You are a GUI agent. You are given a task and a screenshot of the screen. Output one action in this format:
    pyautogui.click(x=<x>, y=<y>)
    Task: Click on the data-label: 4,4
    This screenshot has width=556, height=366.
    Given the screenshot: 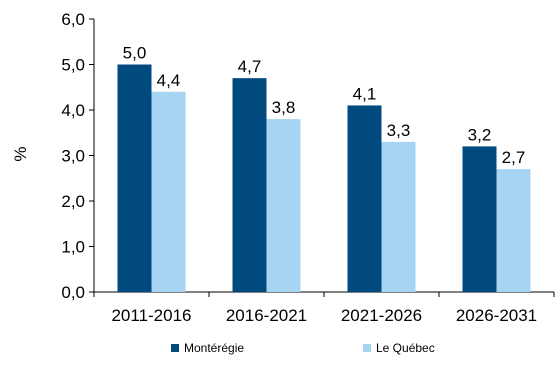 What is the action you would take?
    pyautogui.click(x=169, y=80)
    